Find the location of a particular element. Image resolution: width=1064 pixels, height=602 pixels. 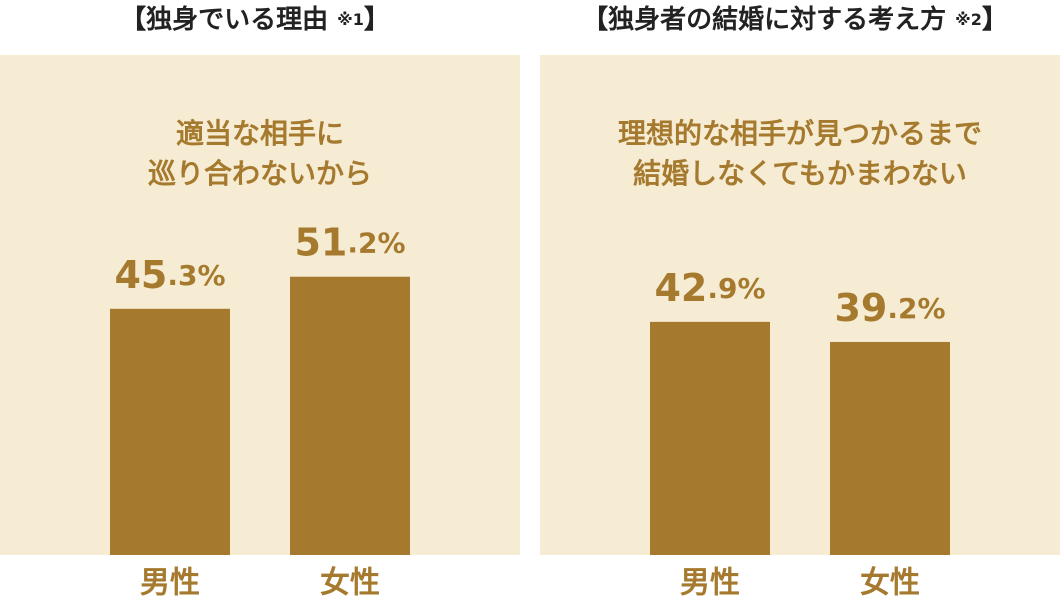

value-label: 45.3% is located at coordinates (169, 274).